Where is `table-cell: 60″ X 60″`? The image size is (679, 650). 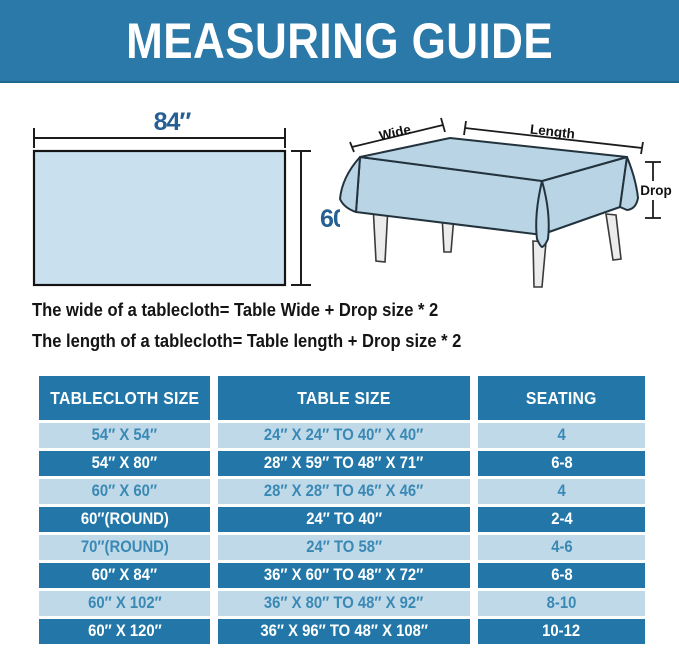 table-cell: 60″ X 60″ is located at coordinates (124, 491).